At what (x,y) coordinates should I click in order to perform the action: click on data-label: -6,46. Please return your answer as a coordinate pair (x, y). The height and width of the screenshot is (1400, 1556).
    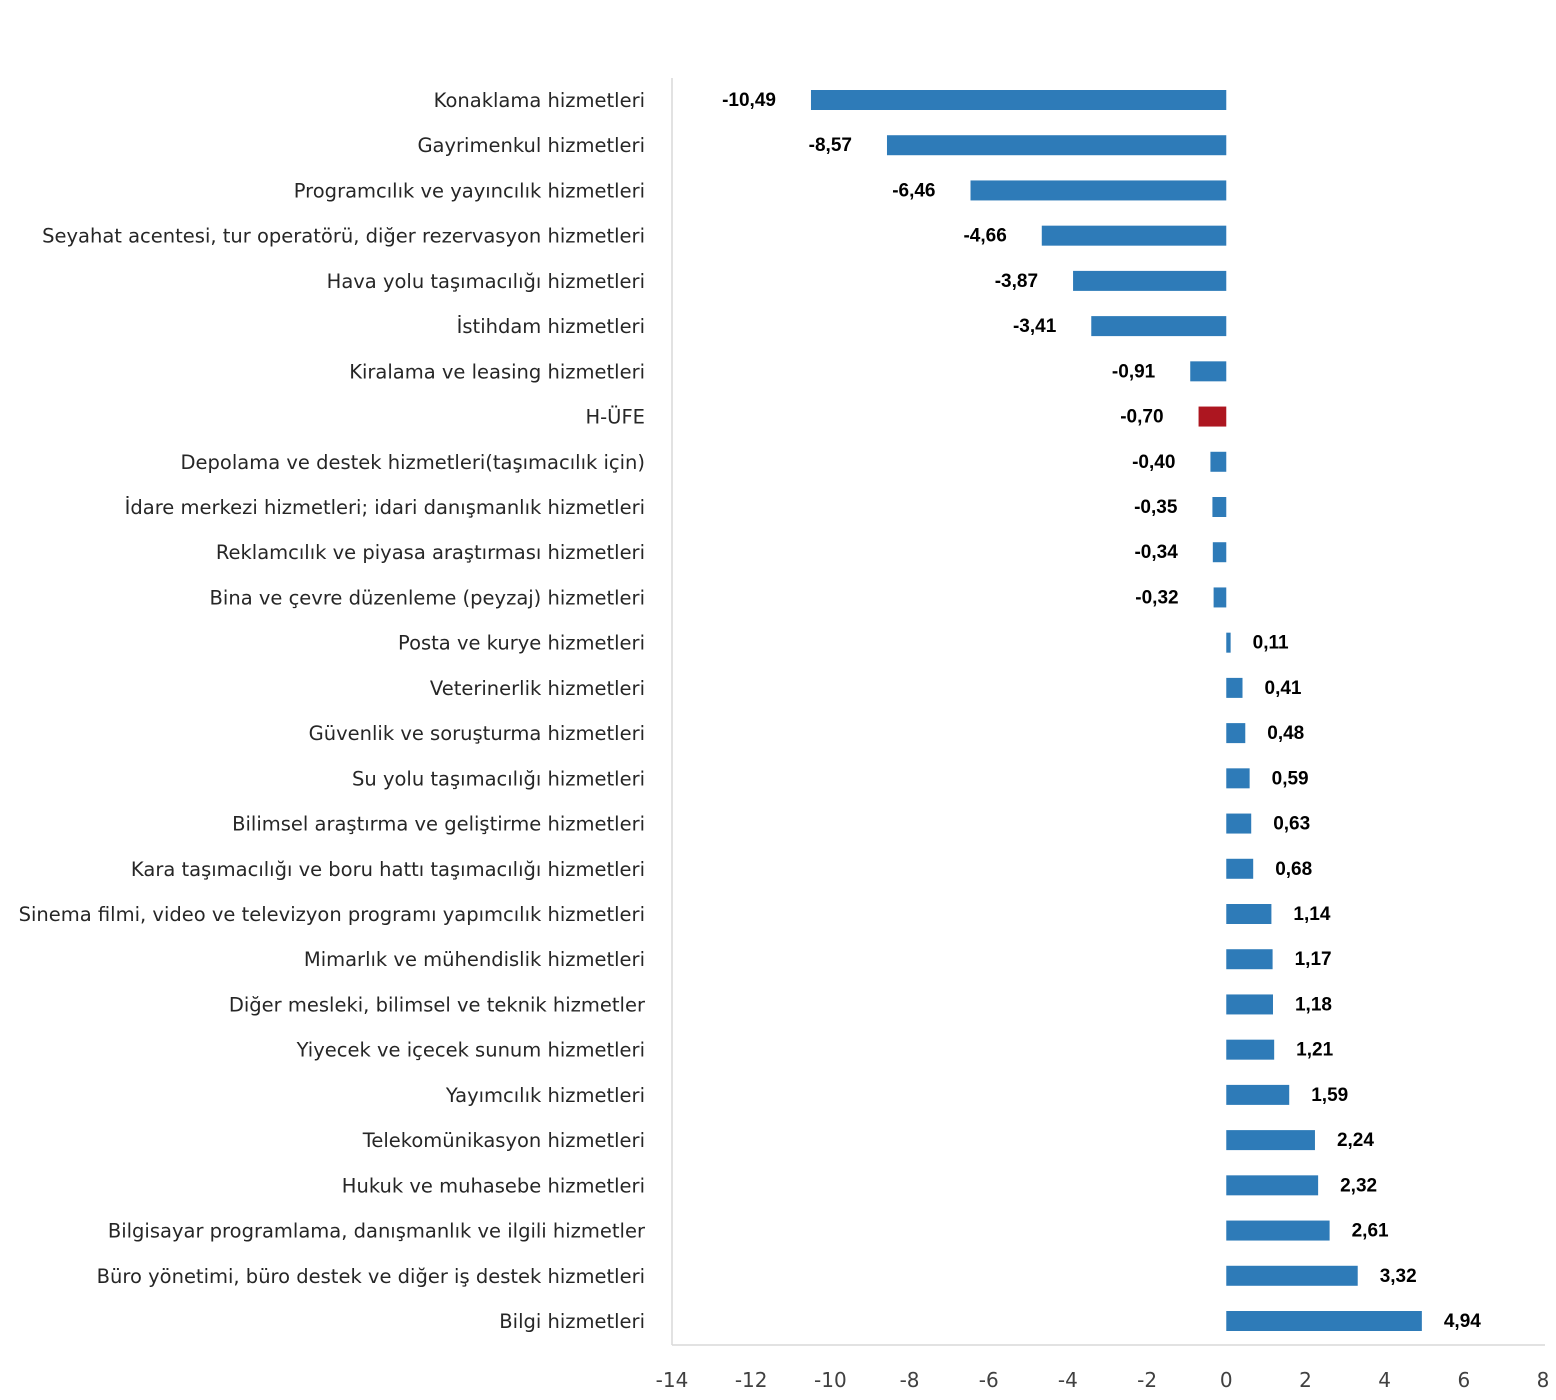
    Looking at the image, I should click on (913, 190).